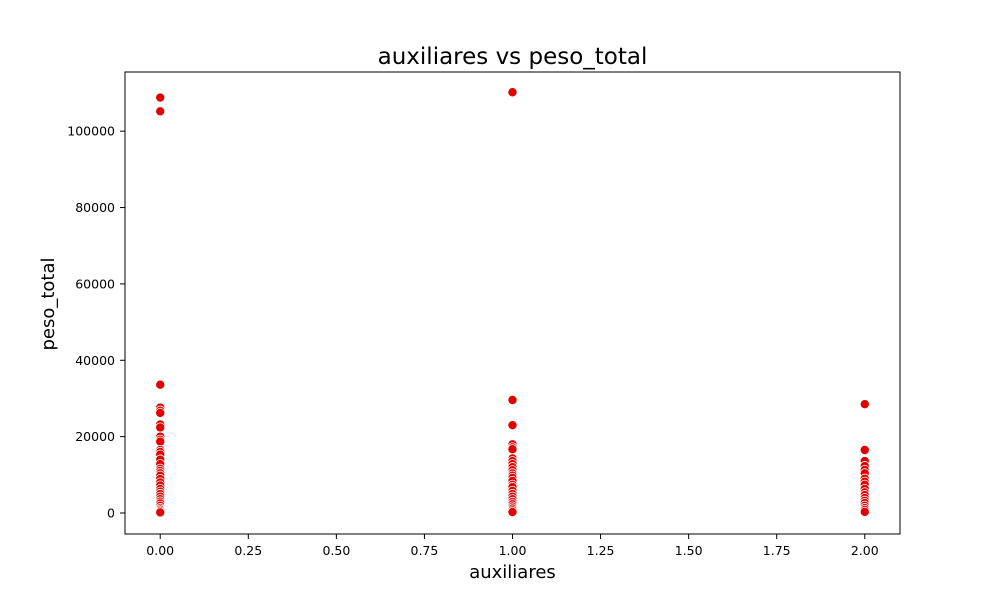  Describe the element at coordinates (513, 550) in the screenshot. I see `x-tick-label: 1.00` at that location.